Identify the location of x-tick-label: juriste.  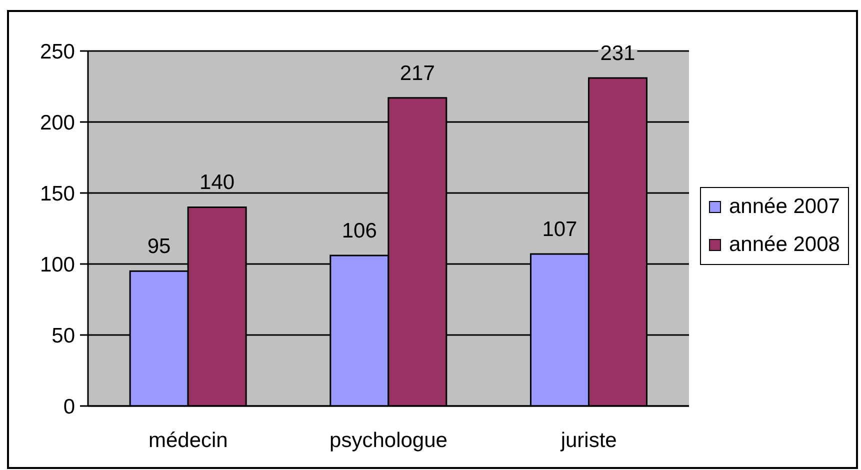
(588, 440).